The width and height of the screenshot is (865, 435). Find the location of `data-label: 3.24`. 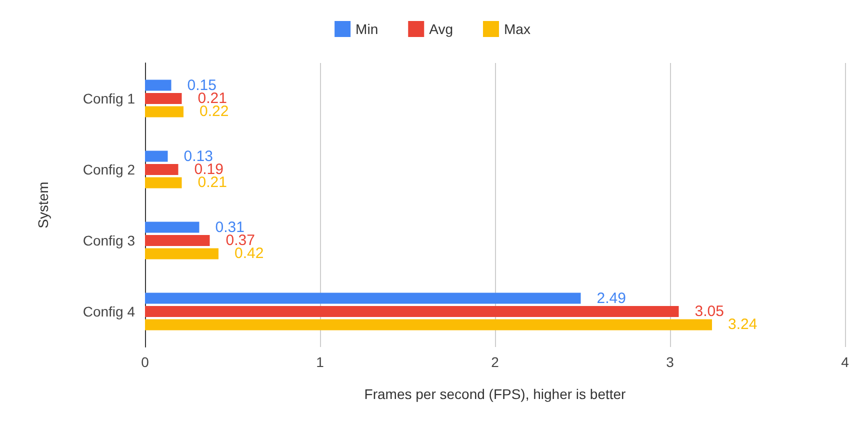

data-label: 3.24 is located at coordinates (743, 325).